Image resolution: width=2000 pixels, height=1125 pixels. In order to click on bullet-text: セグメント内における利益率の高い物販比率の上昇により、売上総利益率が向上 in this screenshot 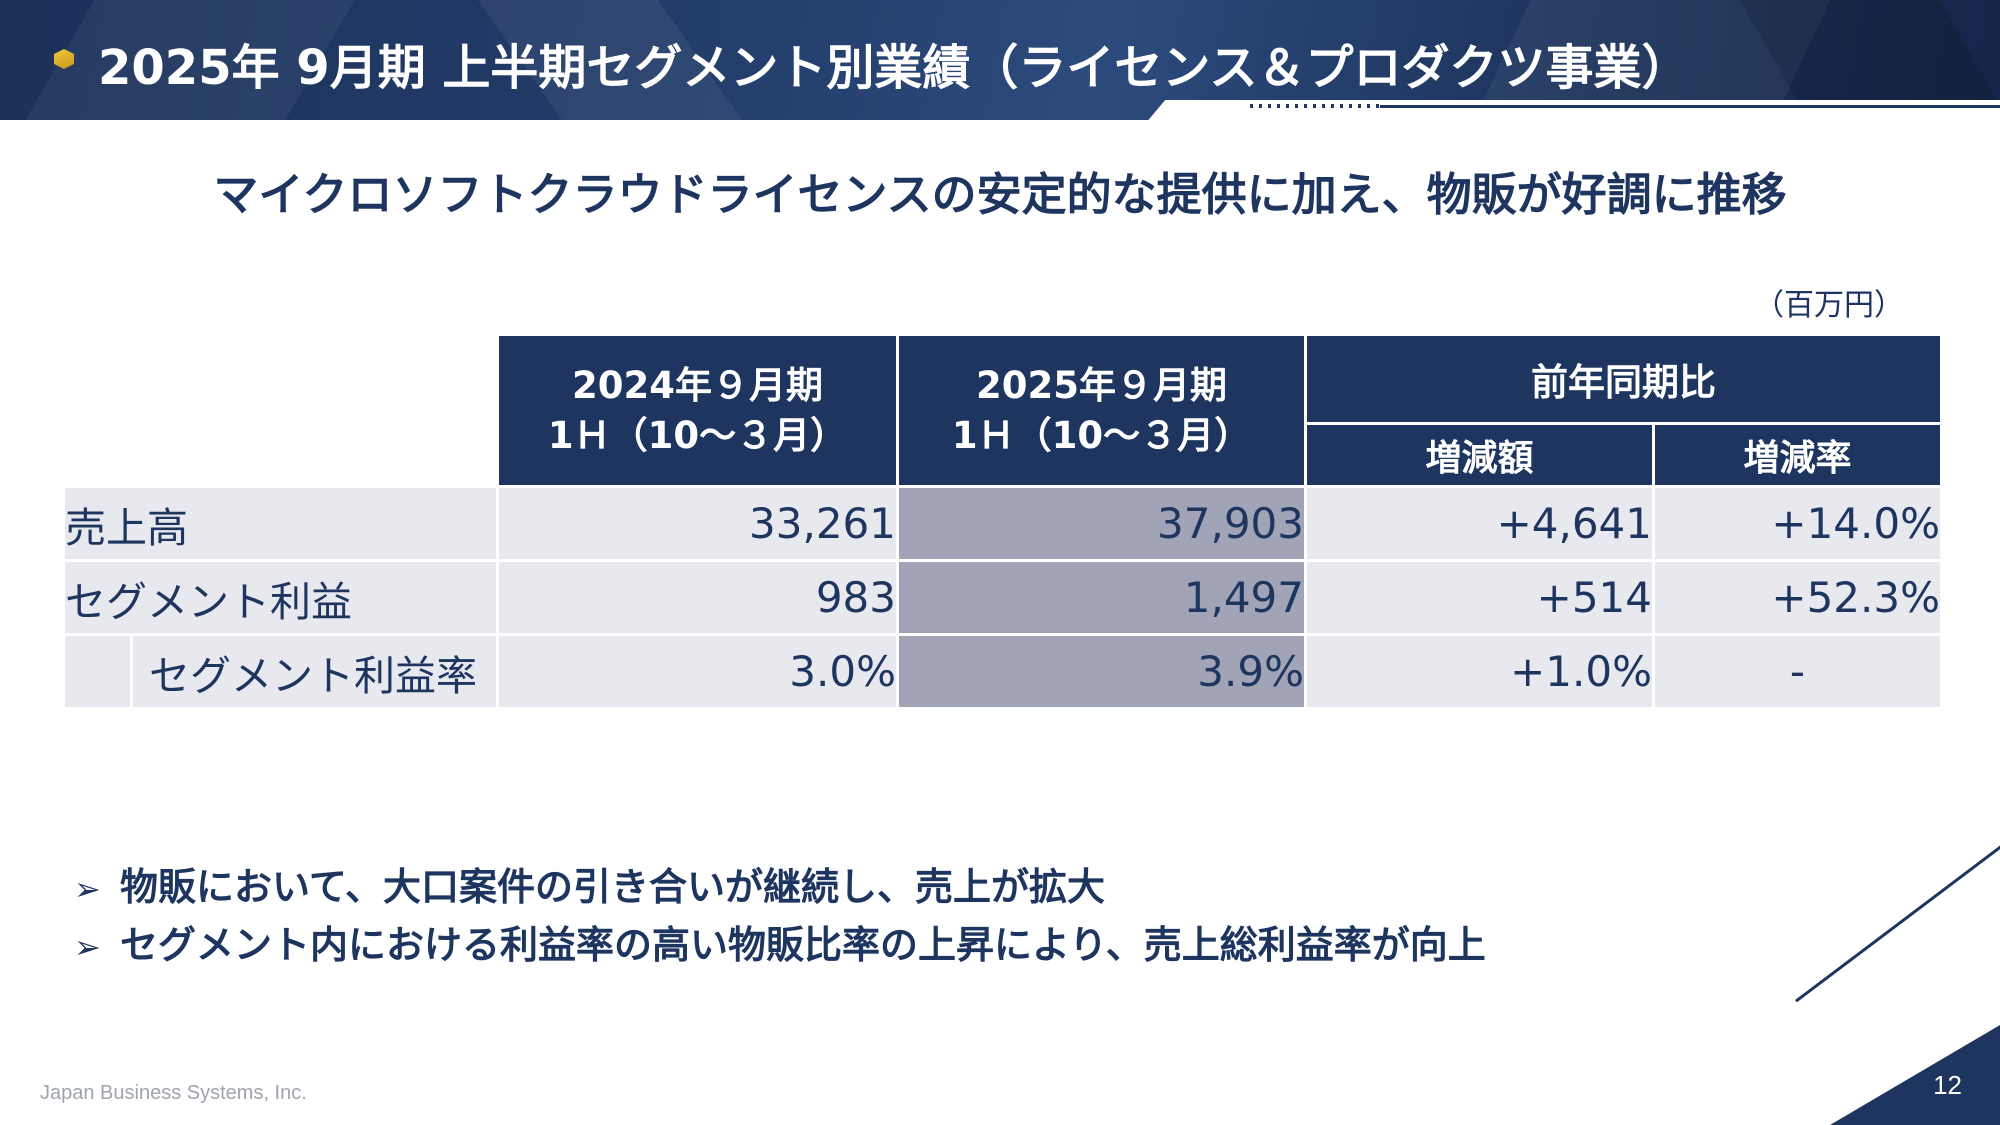, I will do `click(803, 945)`.